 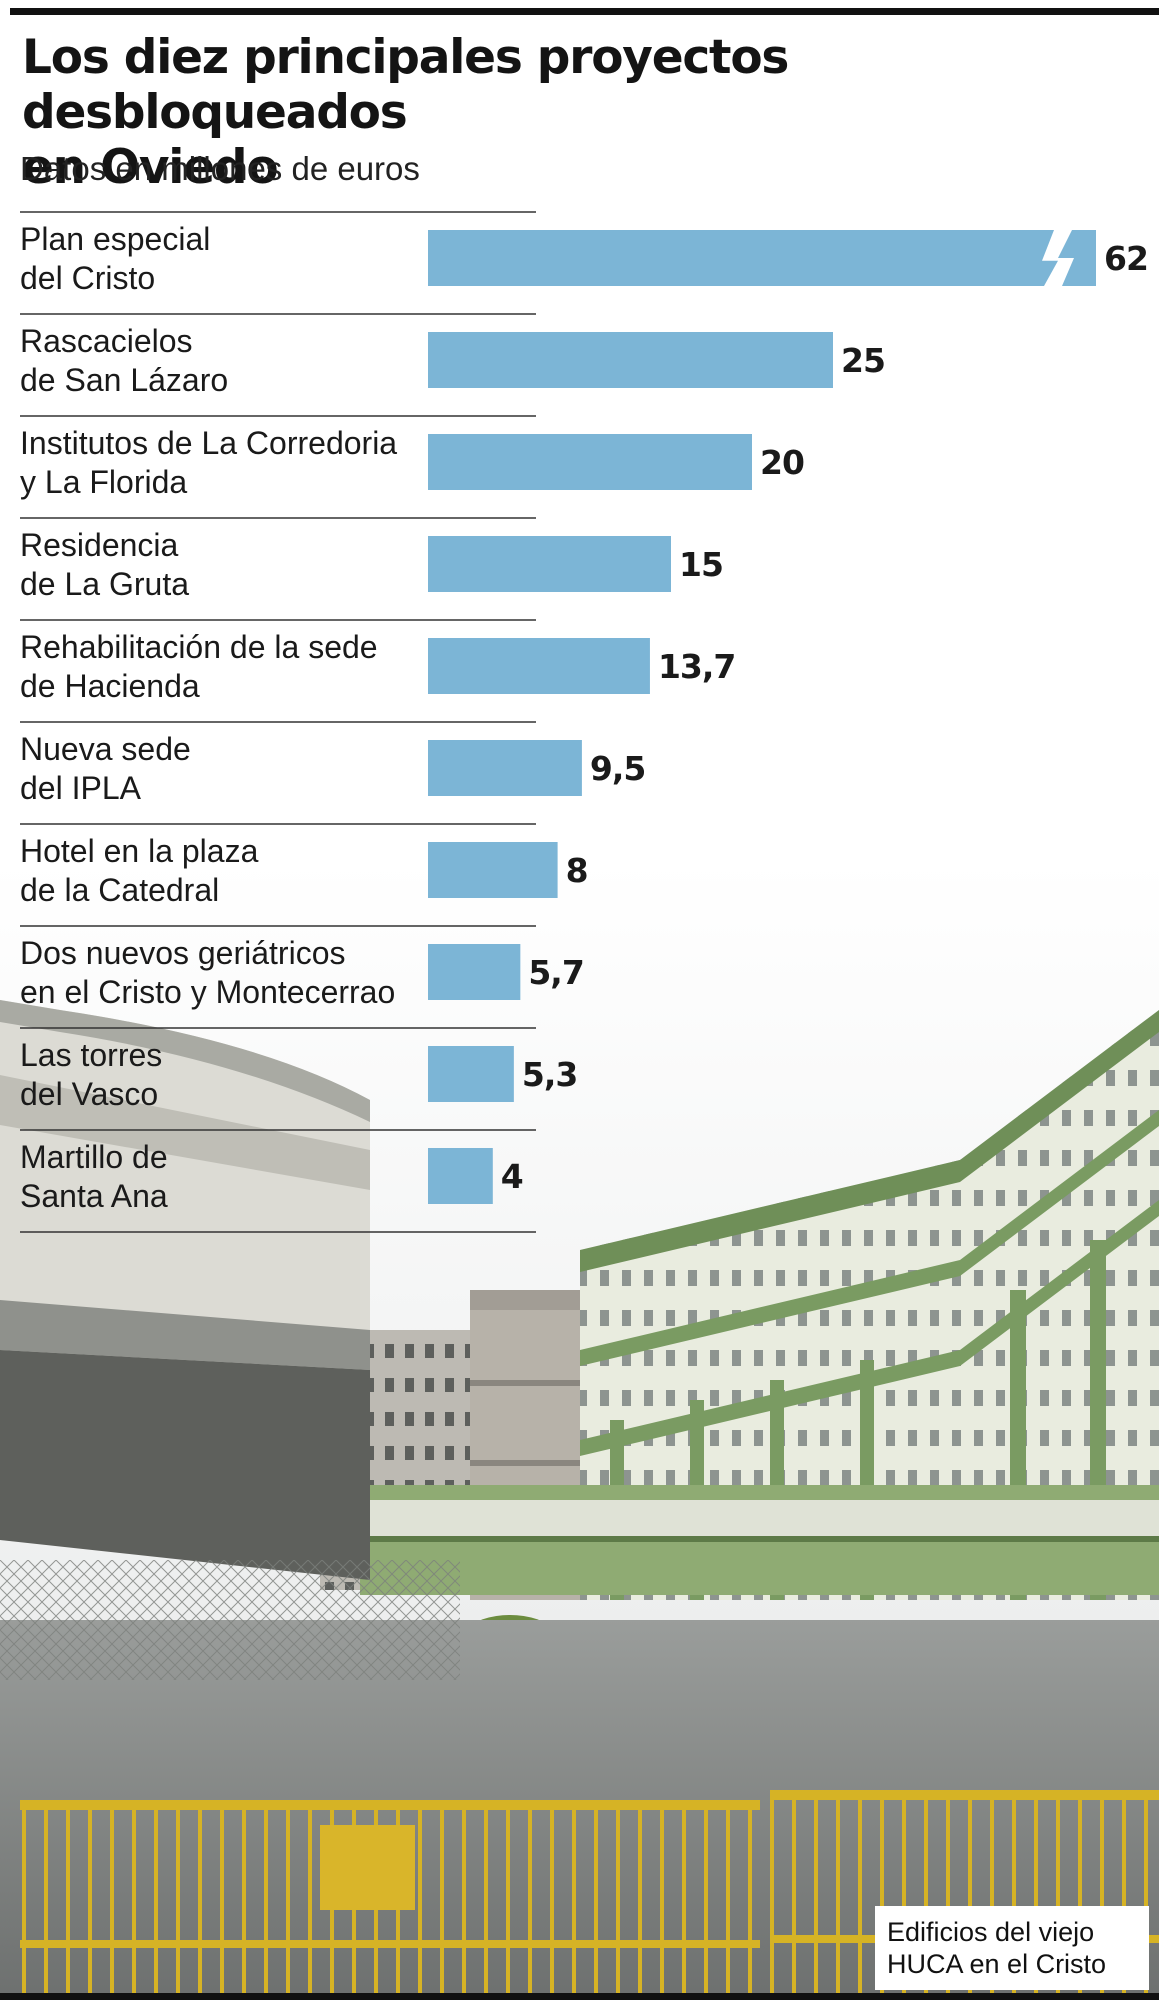 What do you see at coordinates (208, 992) in the screenshot?
I see `category-label-line: en el Cristo y Montecerrao` at bounding box center [208, 992].